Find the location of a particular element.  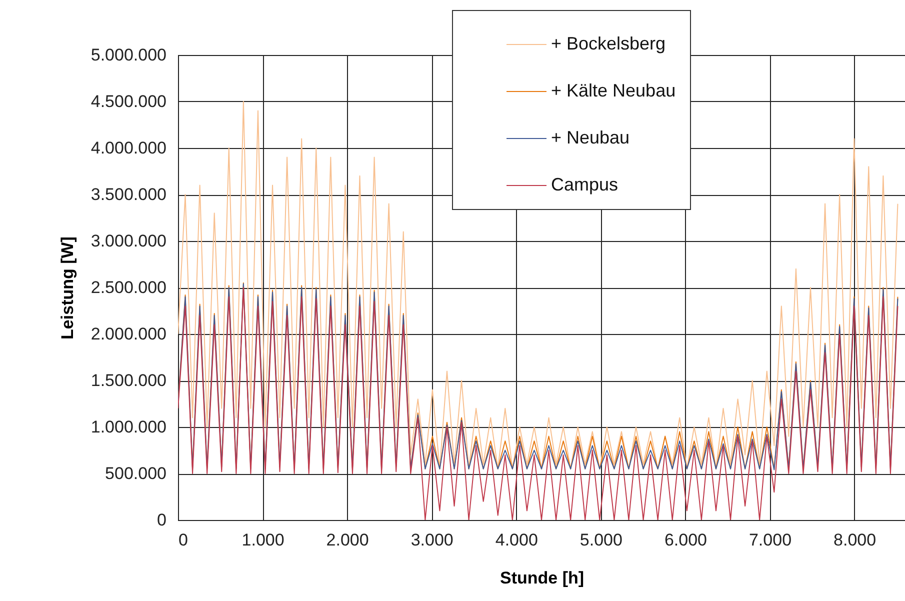

legend-label: Campus is located at coordinates (584, 184).